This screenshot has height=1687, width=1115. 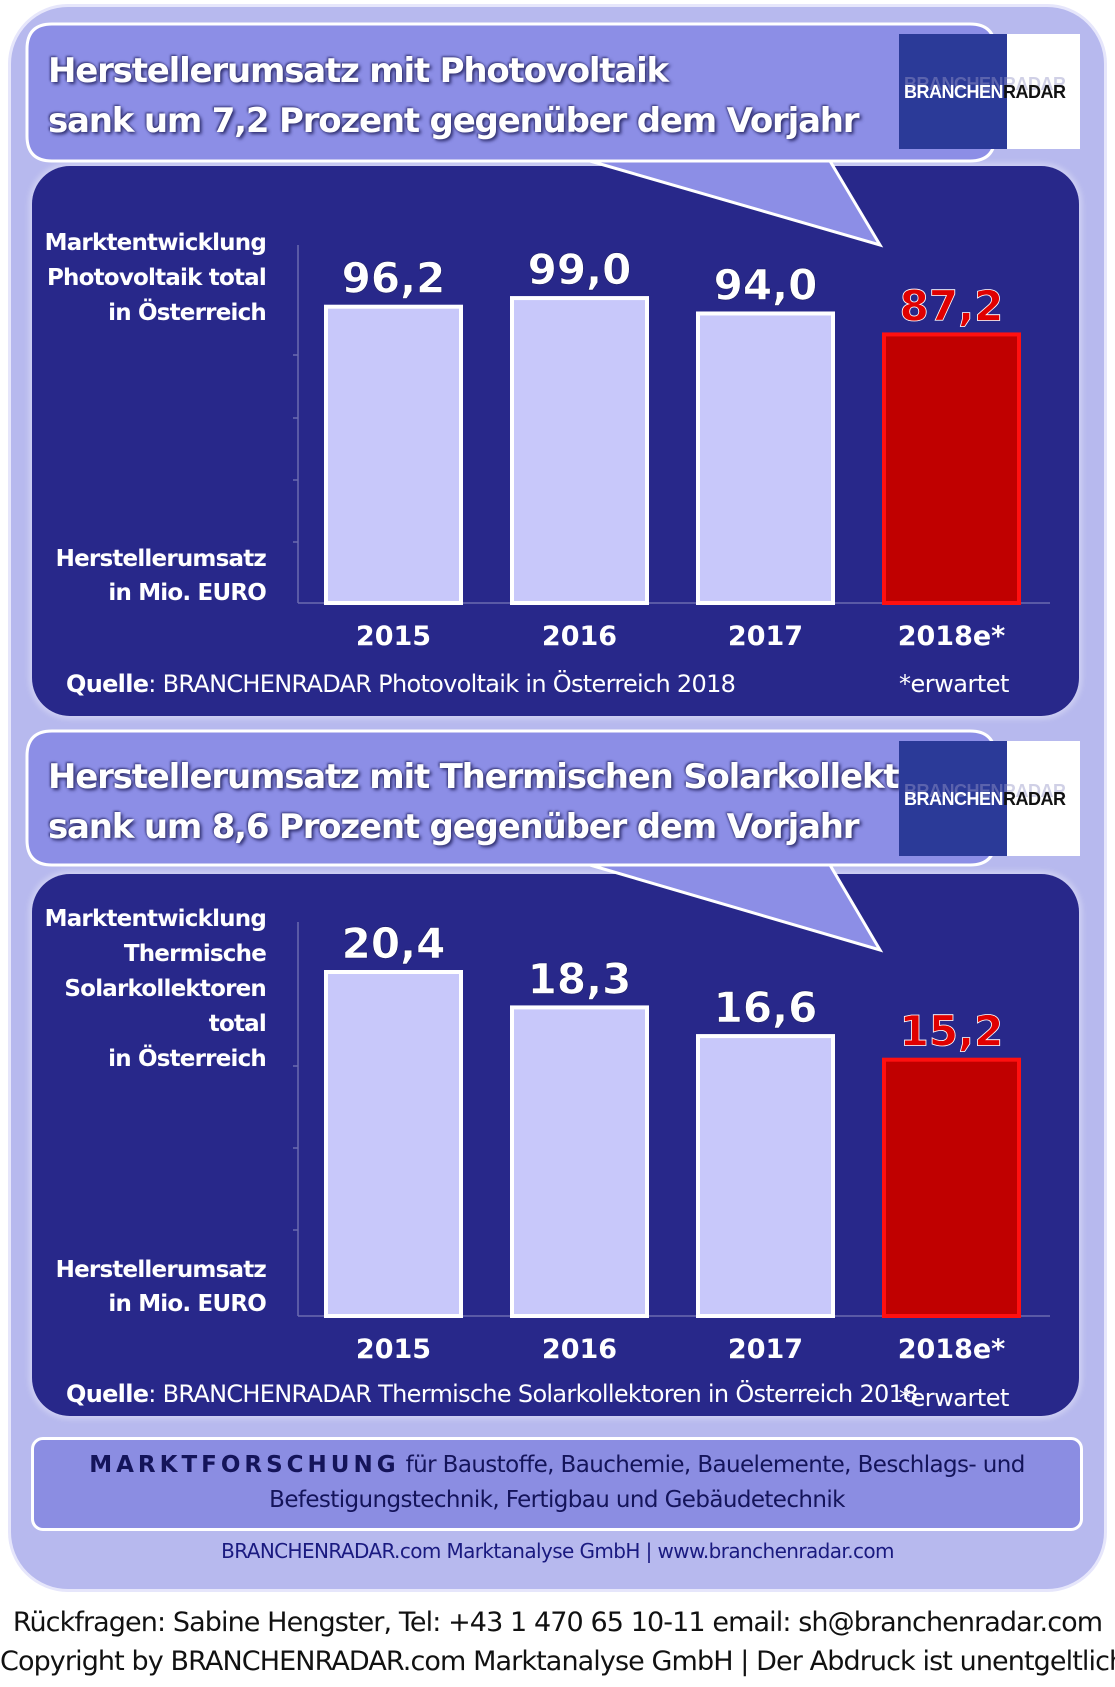 I want to click on branchenradar-logo-2: BRANCHENRADAR BRANCHENRADAR, so click(x=989, y=798).